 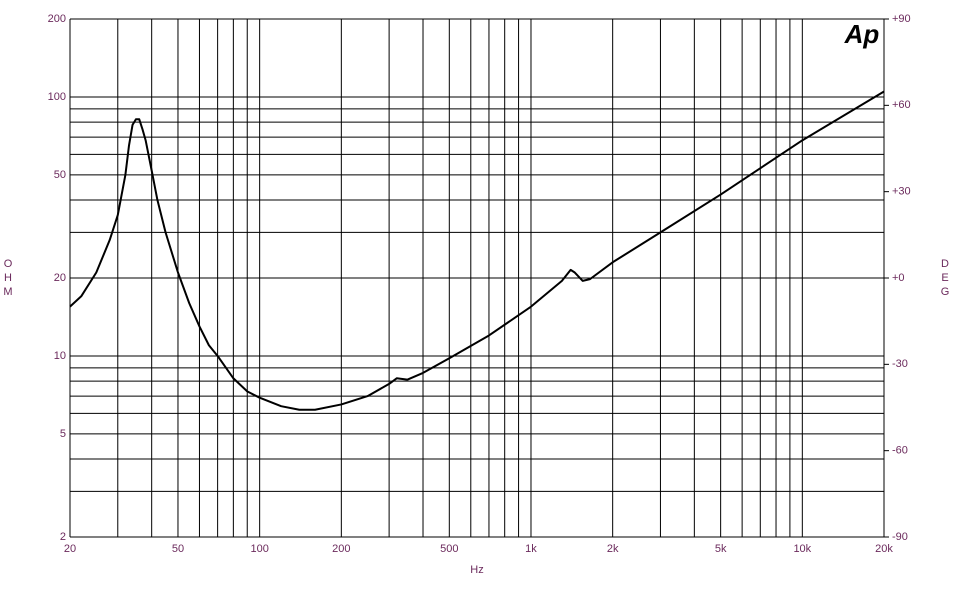 I want to click on x-tick-label: 20k, so click(x=884, y=549).